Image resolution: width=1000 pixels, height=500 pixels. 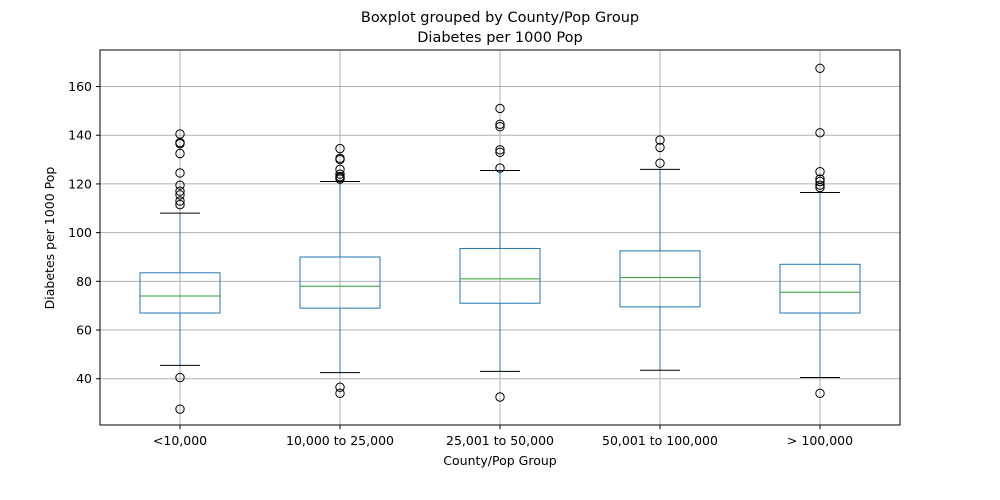 What do you see at coordinates (500, 440) in the screenshot?
I see `x-tick-label: 25,001 to 50,000` at bounding box center [500, 440].